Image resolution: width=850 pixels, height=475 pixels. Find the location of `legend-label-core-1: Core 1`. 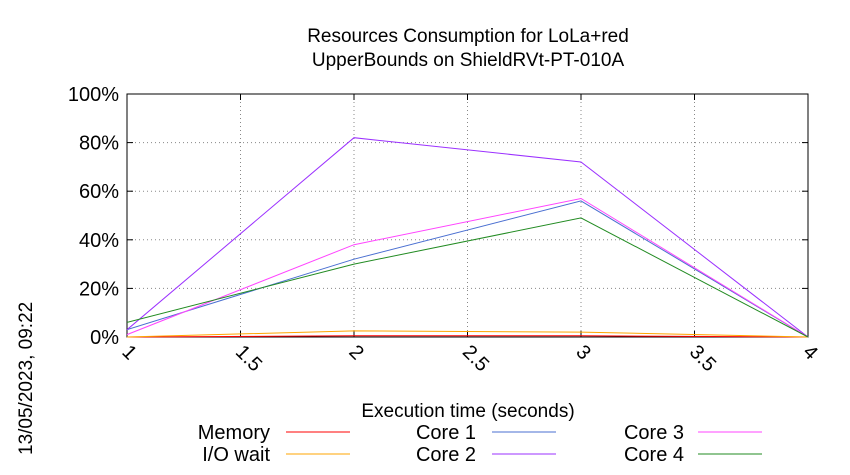

legend-label-core-1: Core 1 is located at coordinates (446, 433).